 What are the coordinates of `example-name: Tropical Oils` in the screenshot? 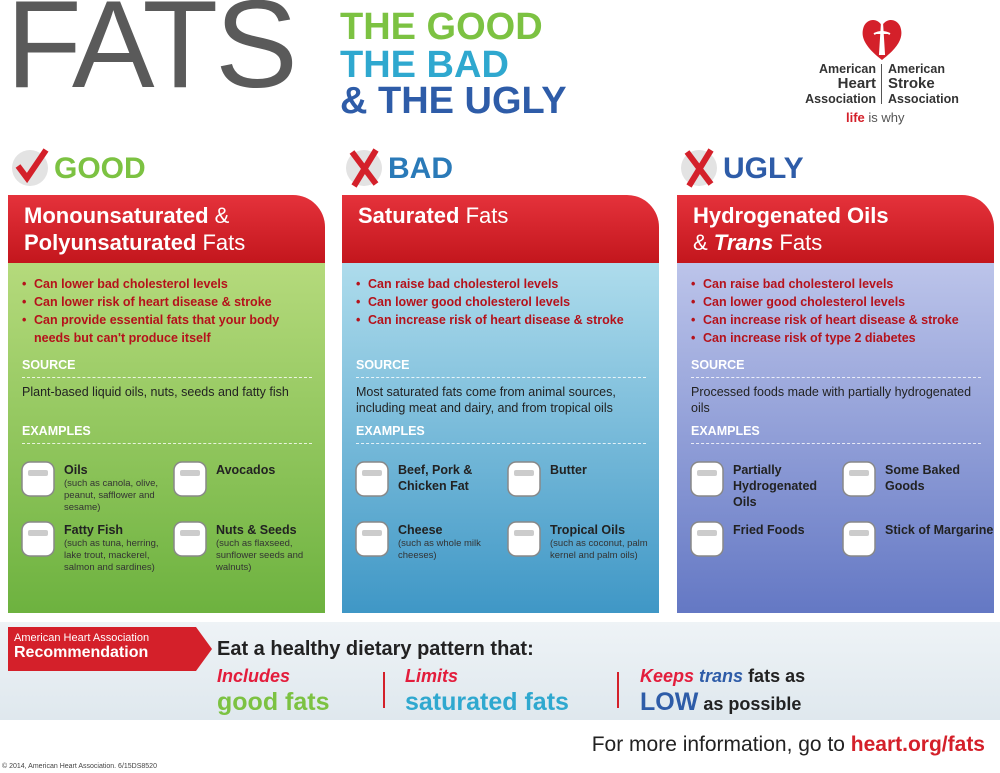 It's located at (588, 530).